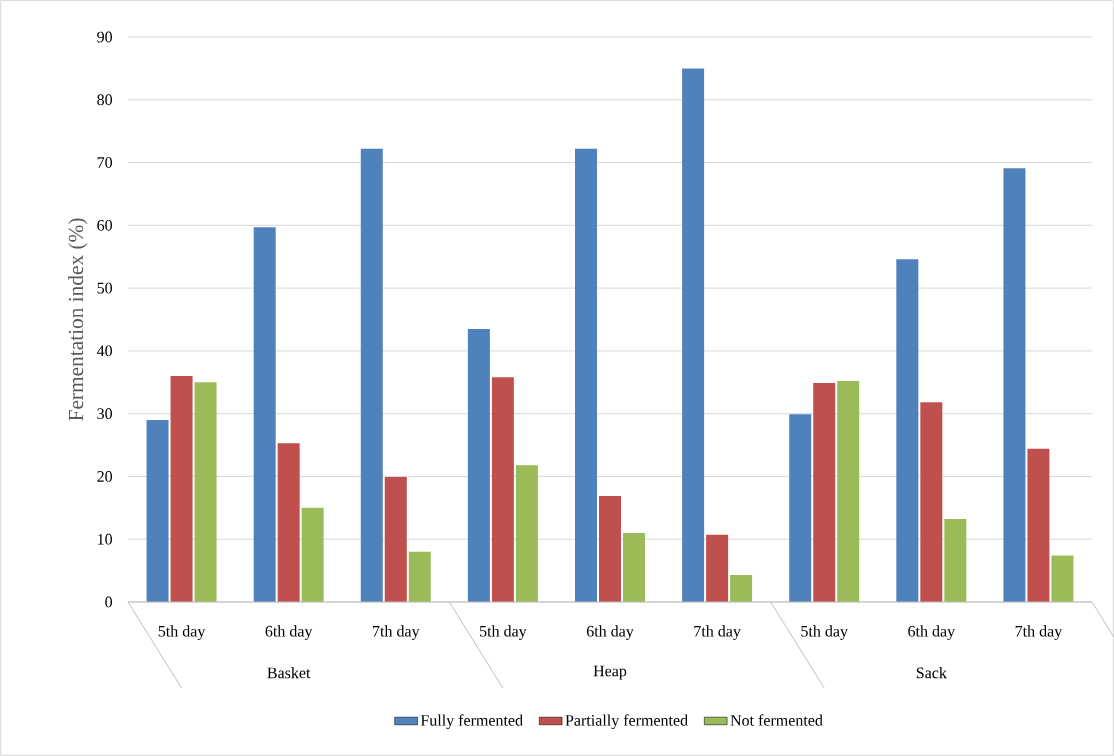 The width and height of the screenshot is (1114, 756). What do you see at coordinates (104, 351) in the screenshot?
I see `y-tick-label: 40` at bounding box center [104, 351].